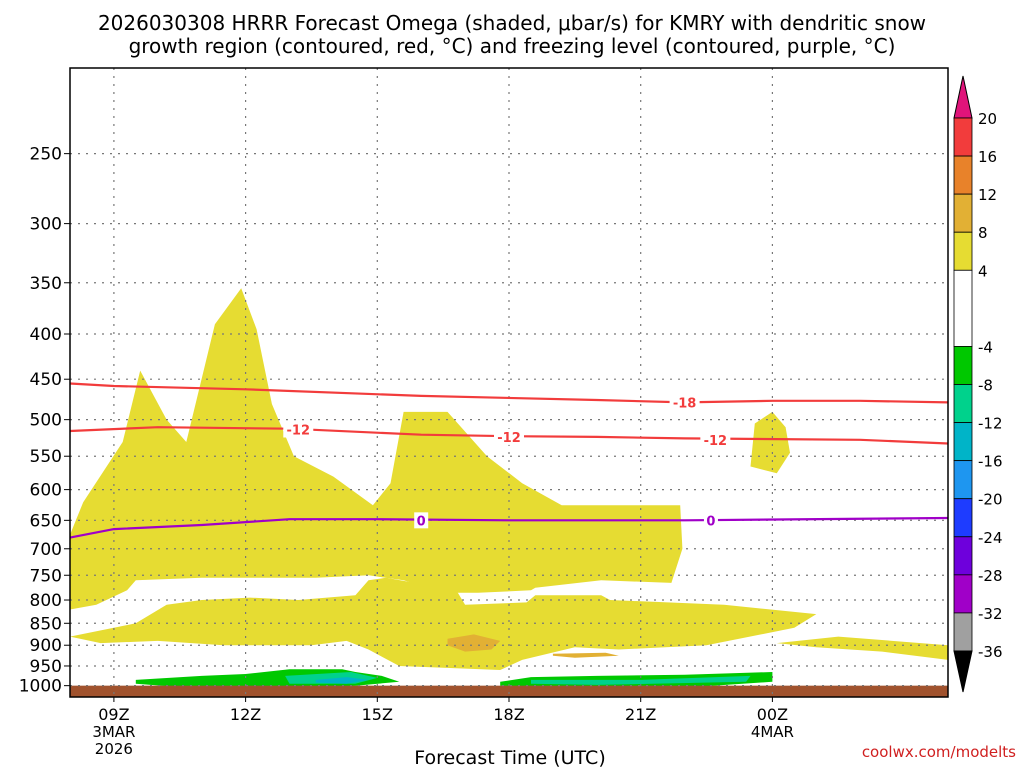  I want to click on y-tick-label-600: 600, so click(46, 491).